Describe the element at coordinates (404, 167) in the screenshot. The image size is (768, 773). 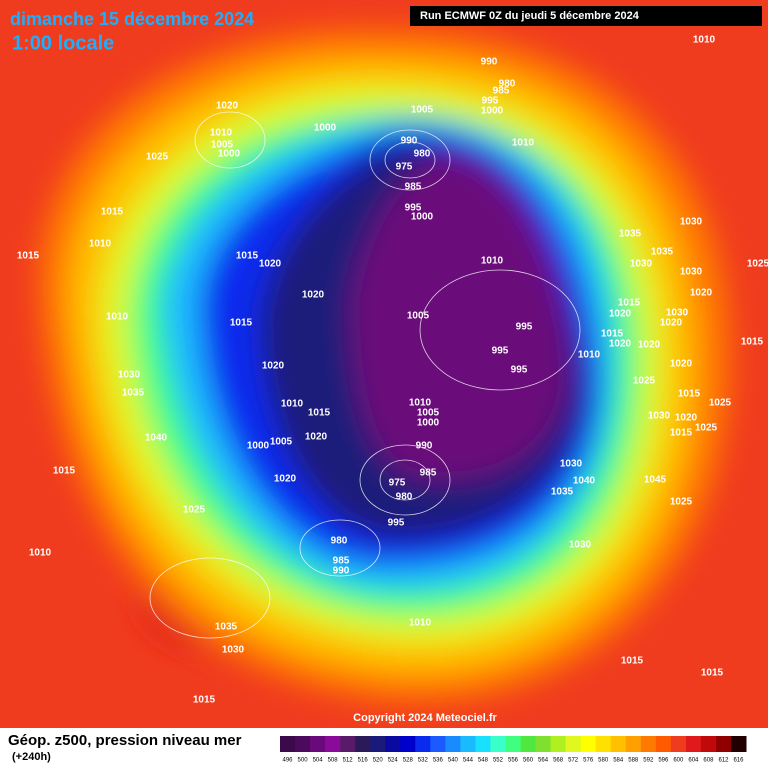
I see `isobar-label: 975` at that location.